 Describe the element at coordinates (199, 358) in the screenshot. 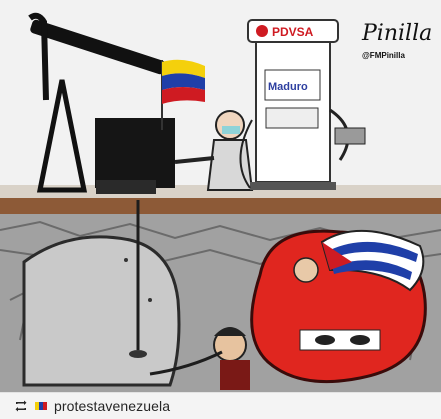

I see `man-with-straw` at that location.